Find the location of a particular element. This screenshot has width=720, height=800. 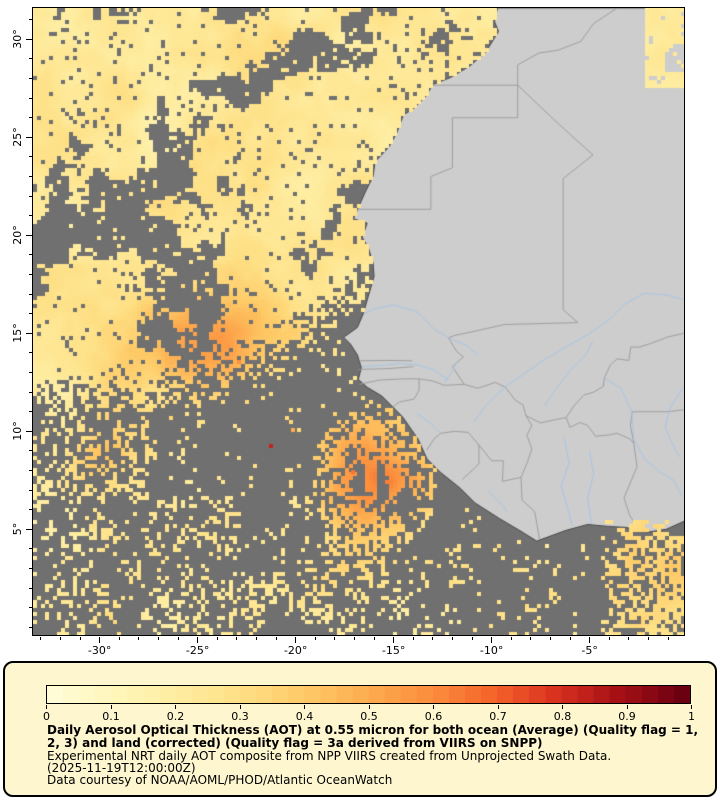

lon-tick-label: -15° is located at coordinates (393, 650).